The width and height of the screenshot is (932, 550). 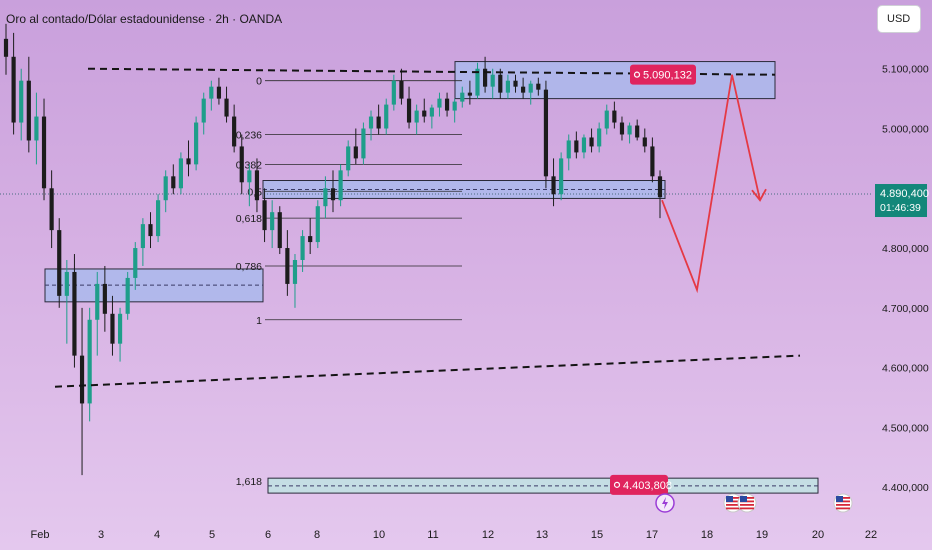 I want to click on x-axis-tick-label: 19, so click(x=762, y=535).